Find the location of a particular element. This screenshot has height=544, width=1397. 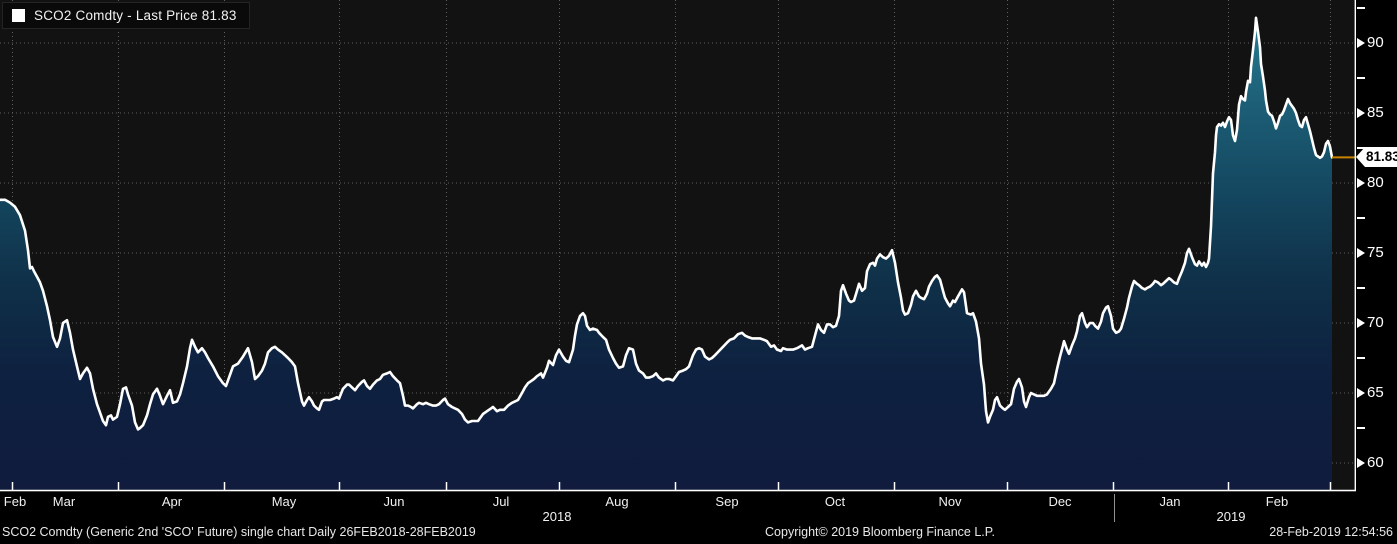

legend-swatch-icon is located at coordinates (18, 15).